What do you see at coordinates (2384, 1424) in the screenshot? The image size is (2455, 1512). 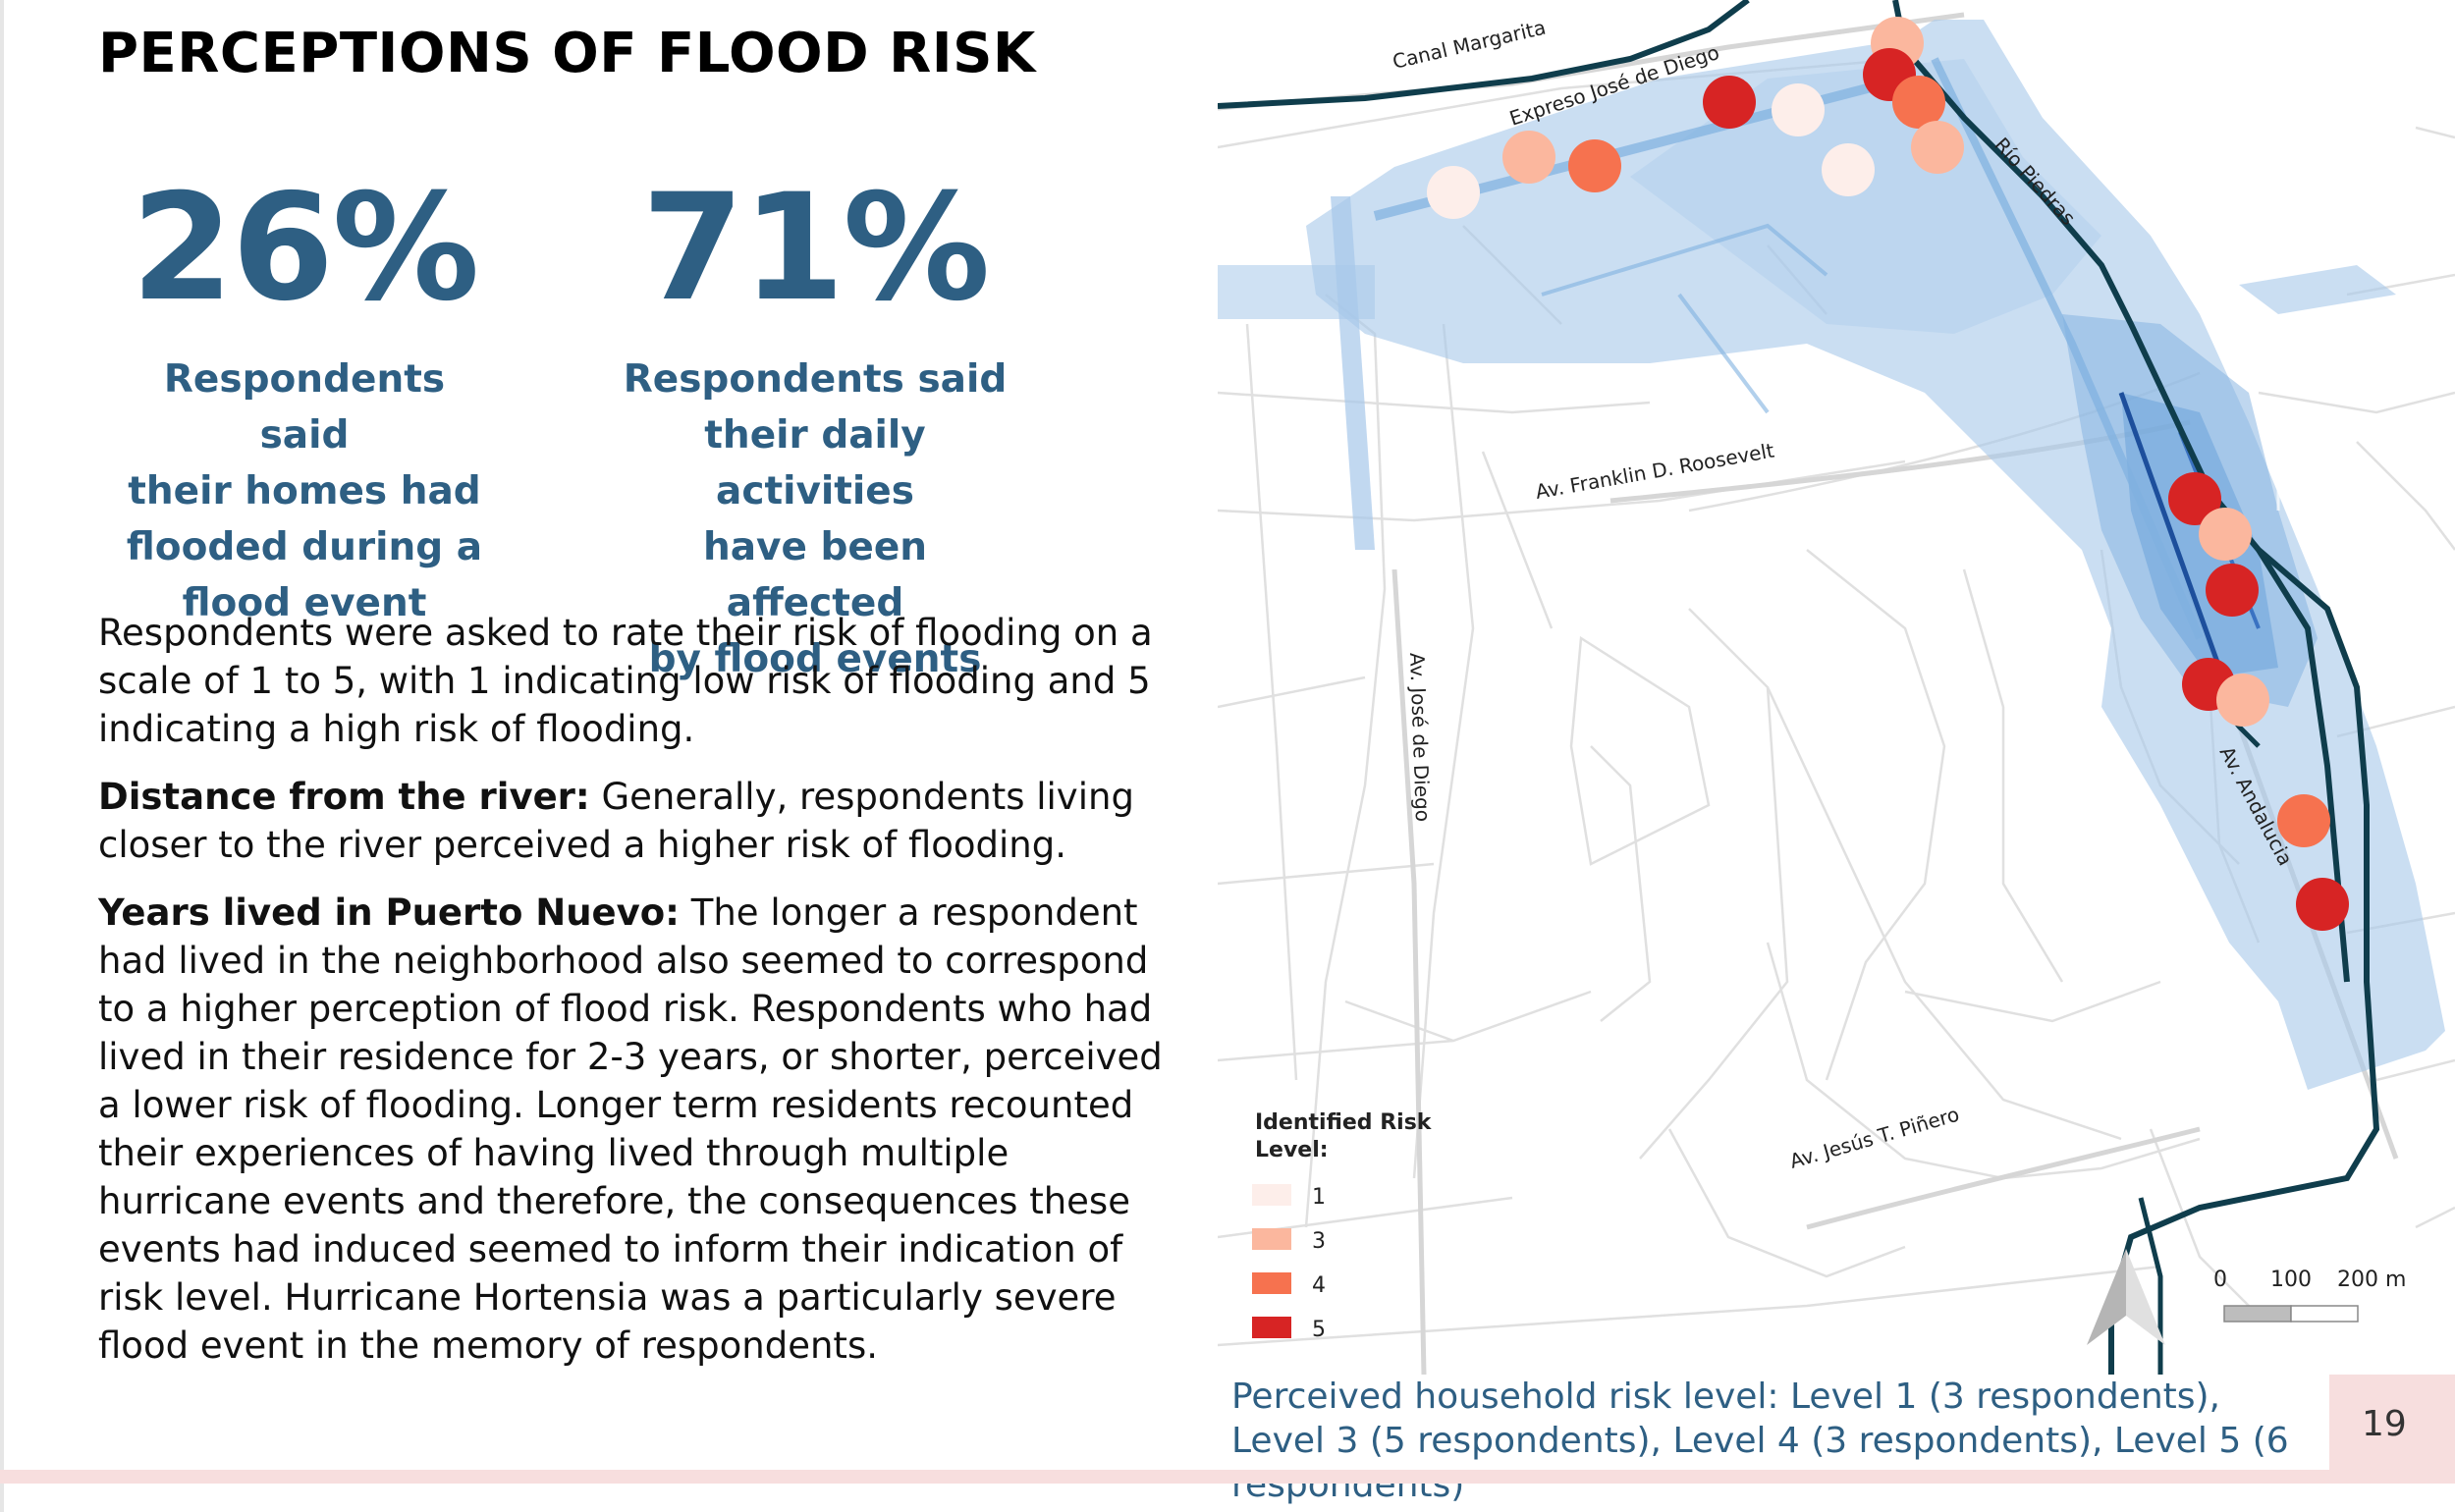 I see `page-number: 19` at bounding box center [2384, 1424].